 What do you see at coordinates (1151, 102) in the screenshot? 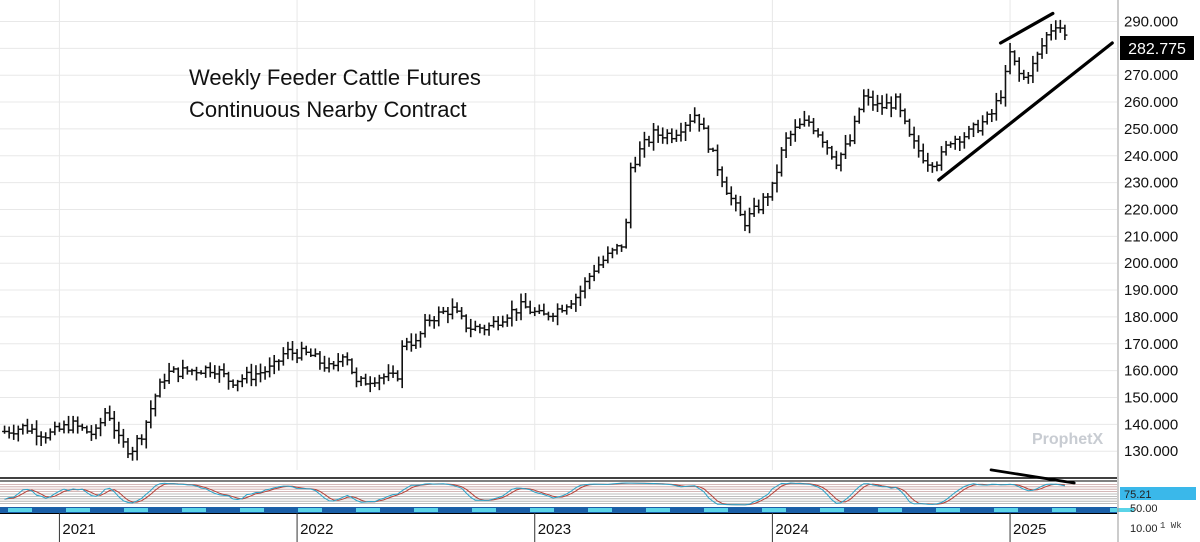
I see `y-tick-label: 260.000` at bounding box center [1151, 102].